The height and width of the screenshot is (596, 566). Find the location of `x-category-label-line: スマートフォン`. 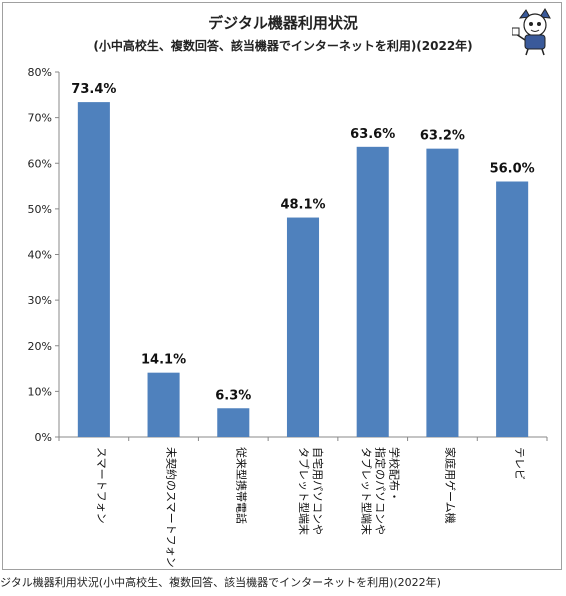

x-category-label-line: スマートフォン is located at coordinates (101, 485).